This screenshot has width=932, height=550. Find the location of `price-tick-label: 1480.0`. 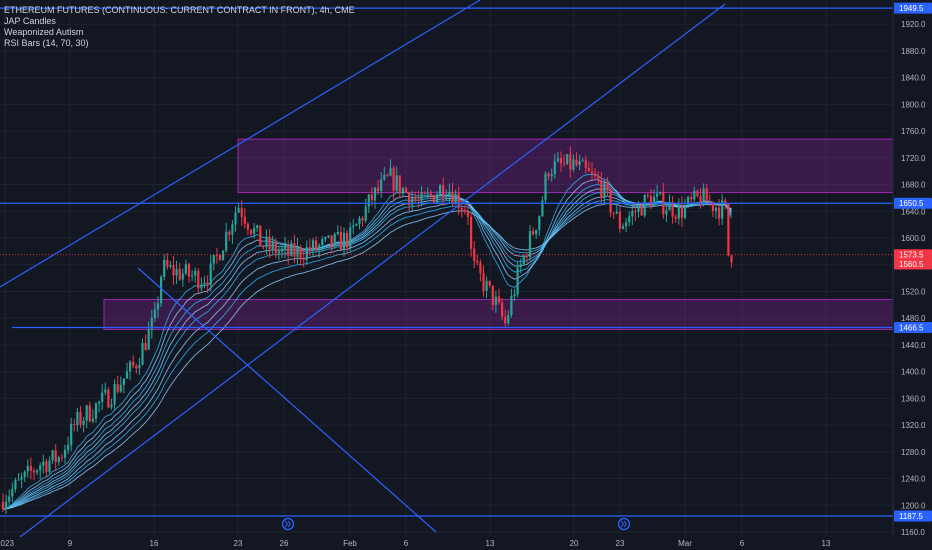

price-tick-label: 1480.0 is located at coordinates (913, 318).